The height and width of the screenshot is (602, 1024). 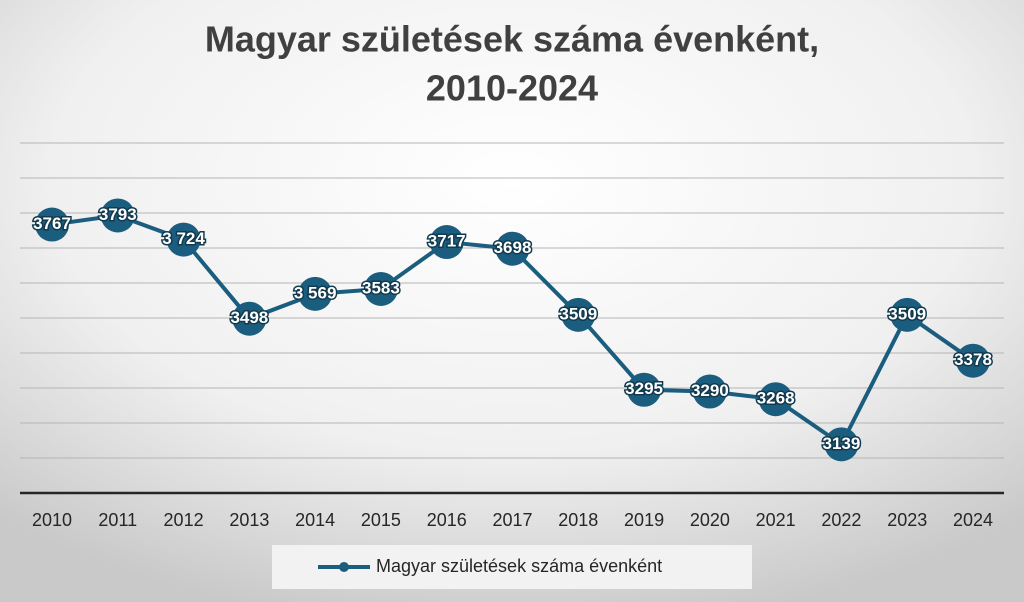 I want to click on x-tick-label: 2020, so click(x=710, y=520).